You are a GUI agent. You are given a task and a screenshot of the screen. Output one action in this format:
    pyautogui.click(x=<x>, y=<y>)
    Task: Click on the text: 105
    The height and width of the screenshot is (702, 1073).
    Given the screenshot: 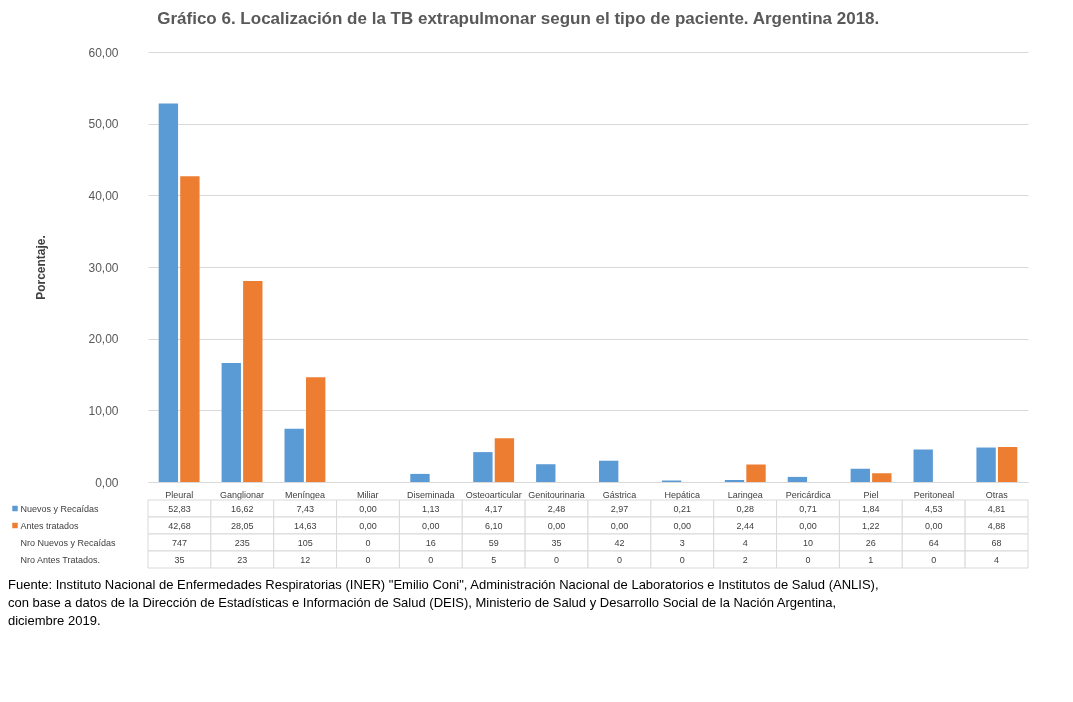 What is the action you would take?
    pyautogui.click(x=305, y=542)
    